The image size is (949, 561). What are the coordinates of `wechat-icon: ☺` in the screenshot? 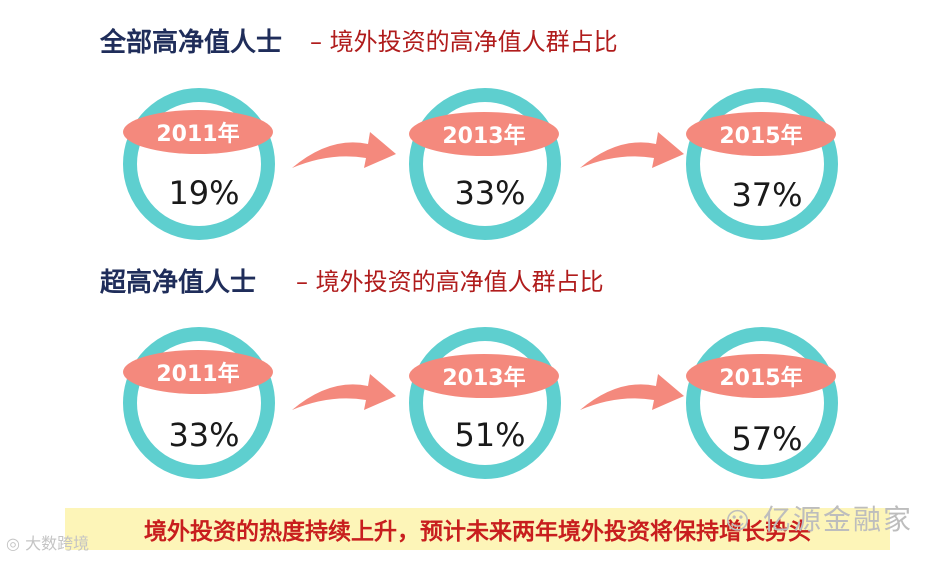 It's located at (739, 521).